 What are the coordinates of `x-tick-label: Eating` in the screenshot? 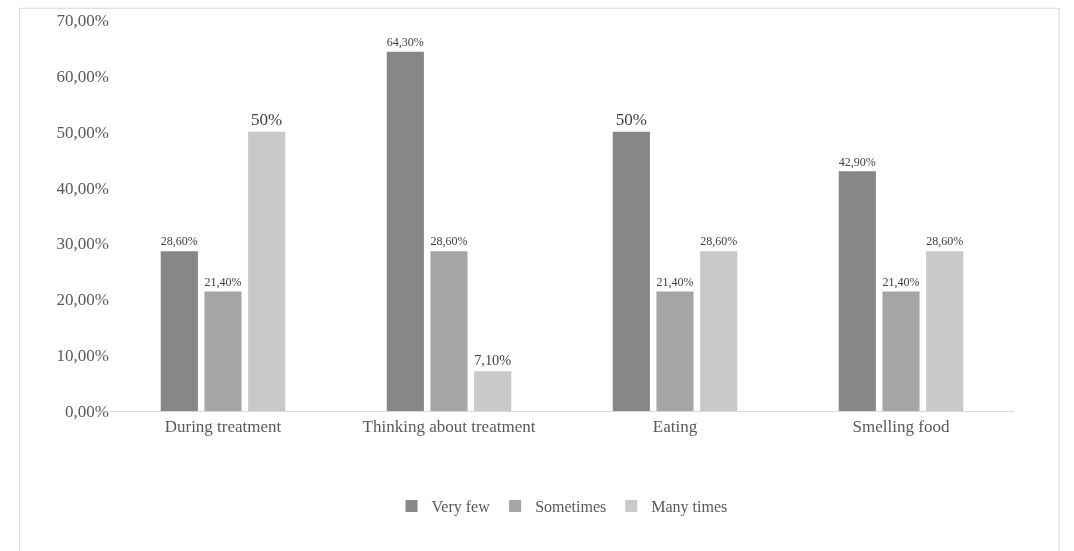 It's located at (675, 427).